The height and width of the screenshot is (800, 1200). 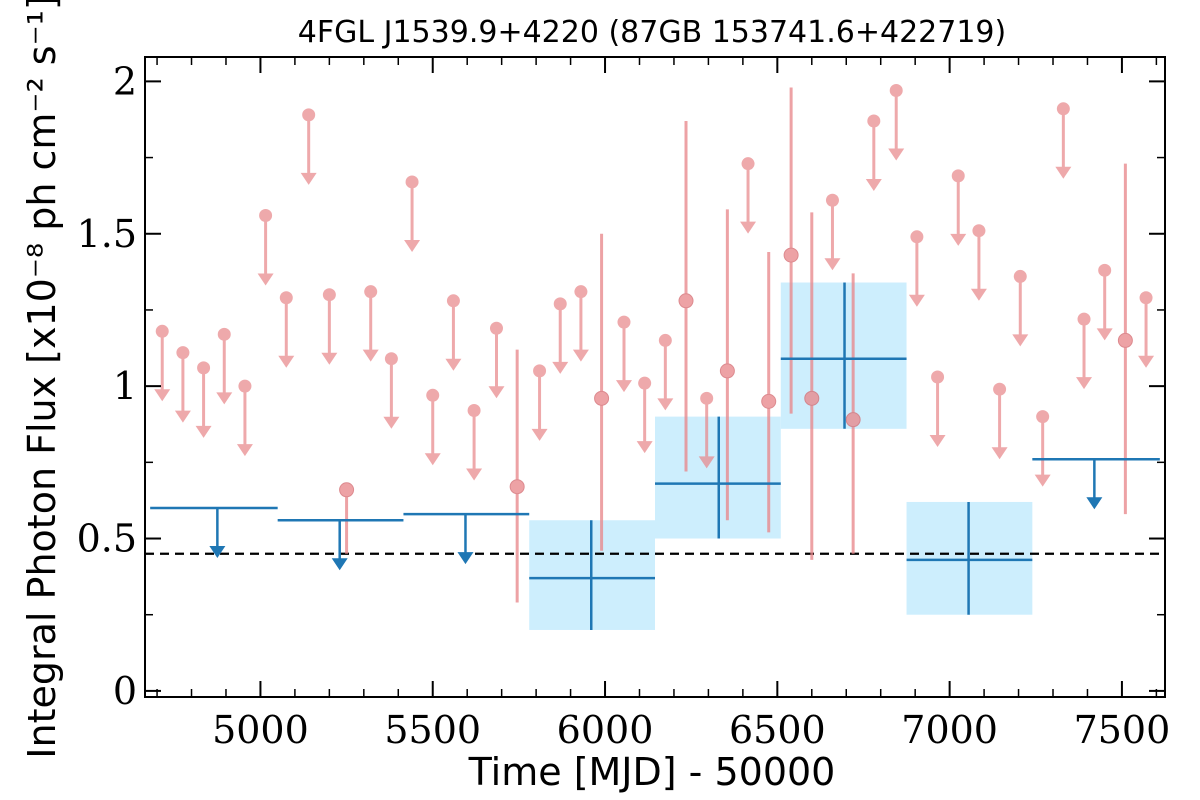 I want to click on x-tick-label: 7000, so click(x=949, y=730).